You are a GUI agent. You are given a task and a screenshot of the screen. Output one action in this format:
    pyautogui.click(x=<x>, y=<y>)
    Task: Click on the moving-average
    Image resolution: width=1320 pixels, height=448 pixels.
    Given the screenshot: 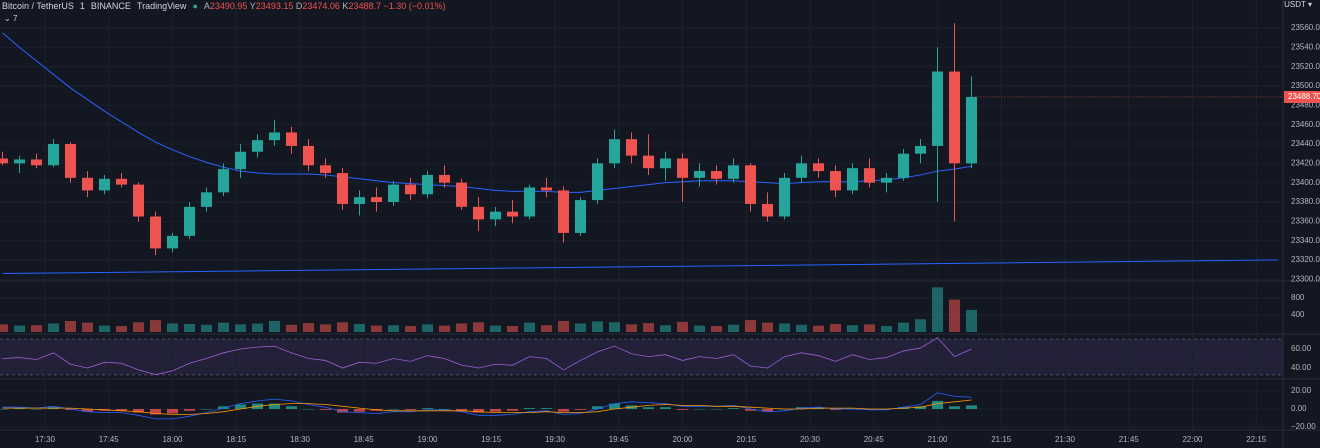 What is the action you would take?
    pyautogui.click(x=640, y=267)
    